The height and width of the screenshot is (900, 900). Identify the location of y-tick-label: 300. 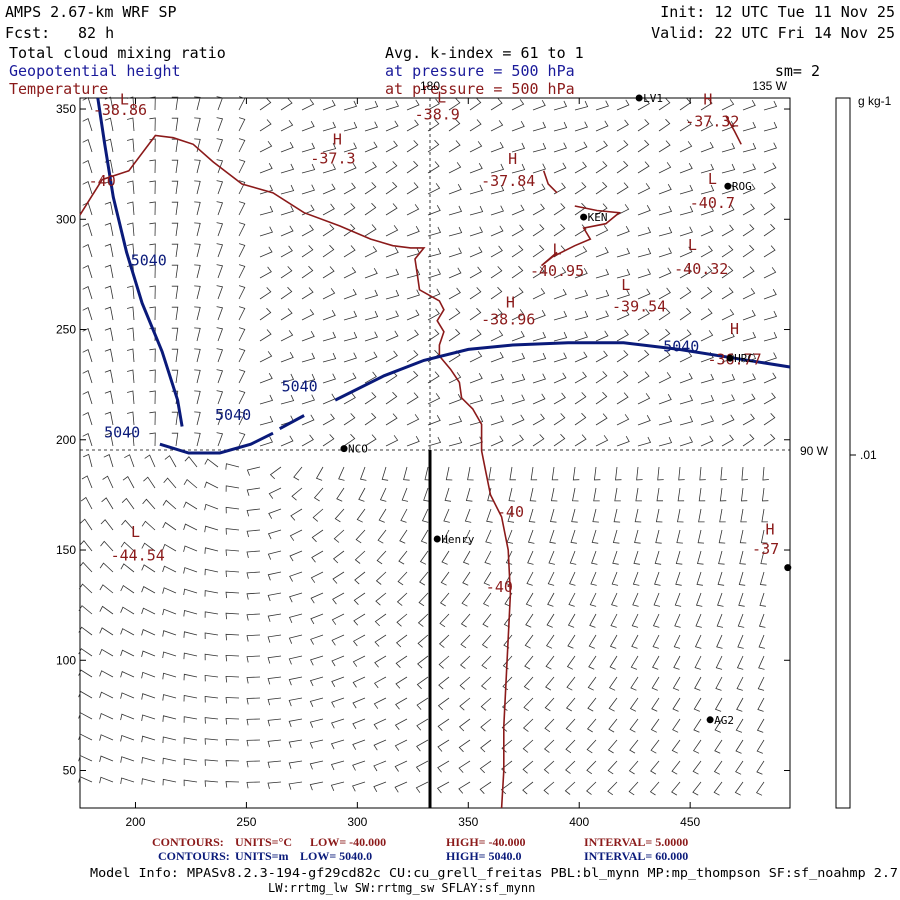
(66, 219).